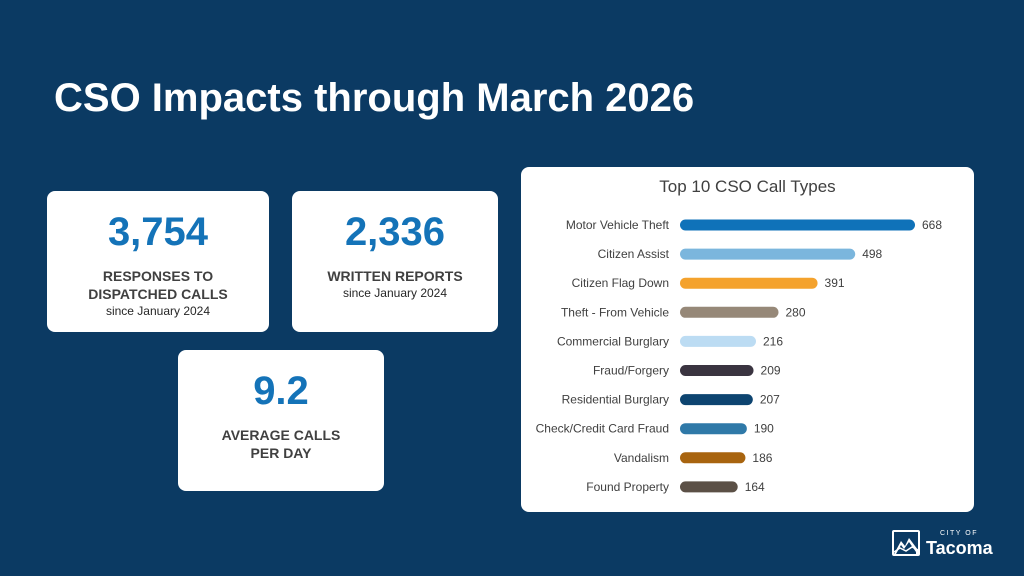  What do you see at coordinates (618, 225) in the screenshot?
I see `category-label: Motor Vehicle Theft` at bounding box center [618, 225].